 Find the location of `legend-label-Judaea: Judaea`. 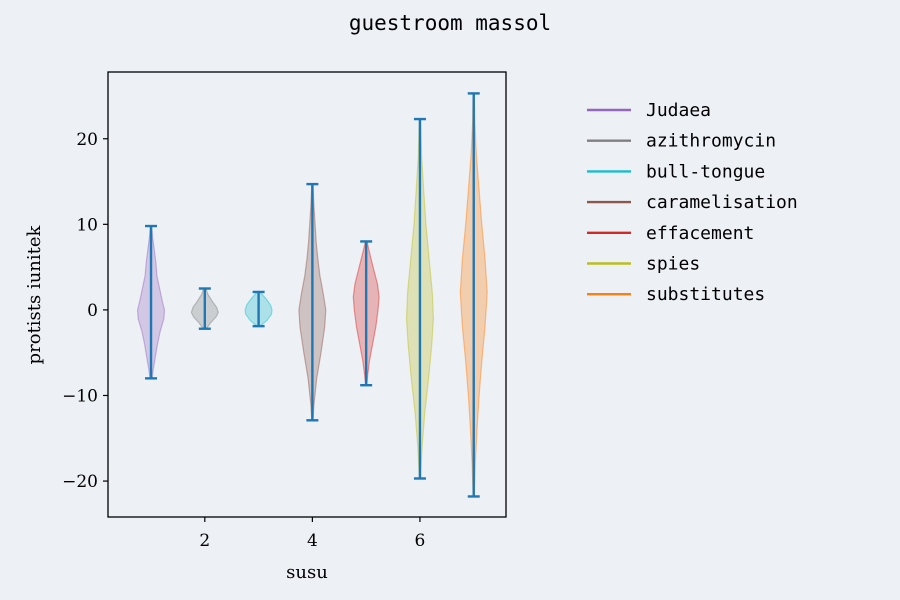

legend-label-Judaea: Judaea is located at coordinates (678, 110).